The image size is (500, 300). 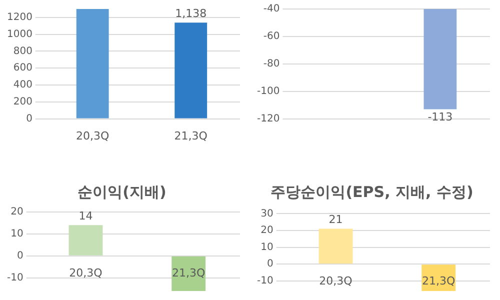 I want to click on y-tick-label: 800, so click(x=22, y=51).